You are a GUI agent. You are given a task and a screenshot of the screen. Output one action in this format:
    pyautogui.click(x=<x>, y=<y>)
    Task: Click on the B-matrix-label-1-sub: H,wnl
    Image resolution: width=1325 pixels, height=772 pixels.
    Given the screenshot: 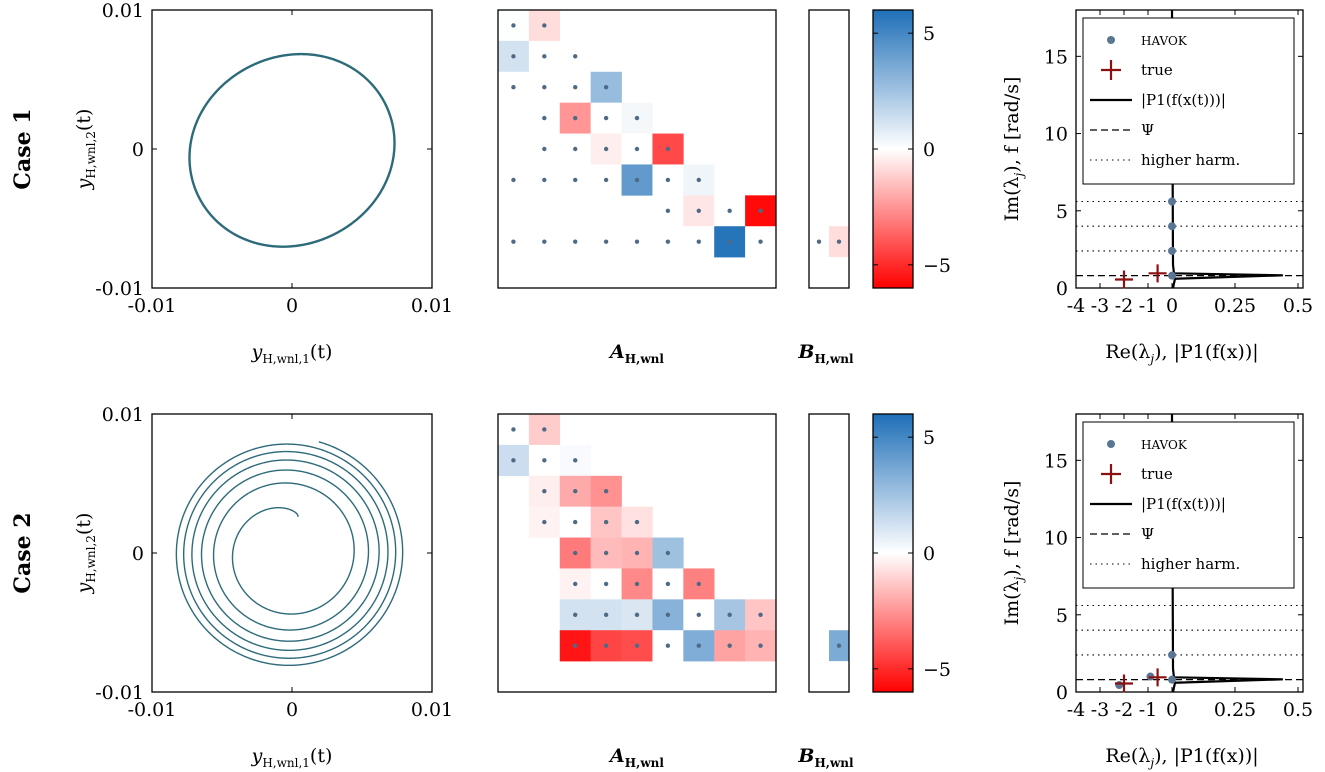 What is the action you would take?
    pyautogui.click(x=834, y=359)
    